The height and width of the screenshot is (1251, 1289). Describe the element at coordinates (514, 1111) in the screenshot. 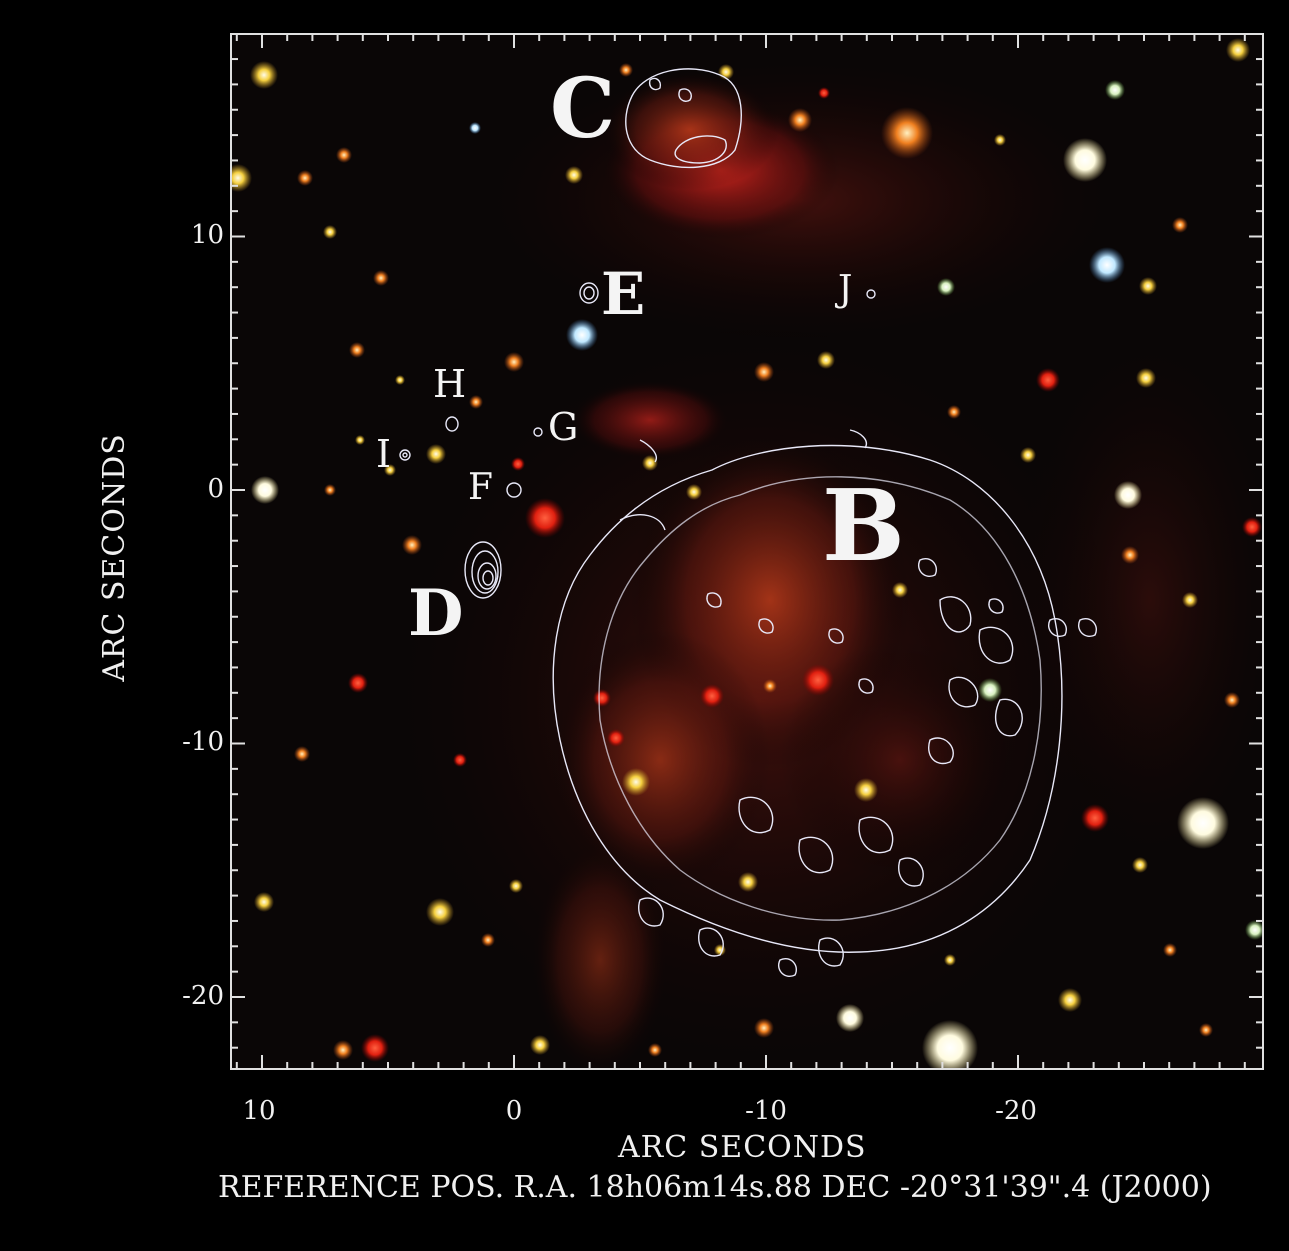

I see `x-tick-label: 0` at that location.